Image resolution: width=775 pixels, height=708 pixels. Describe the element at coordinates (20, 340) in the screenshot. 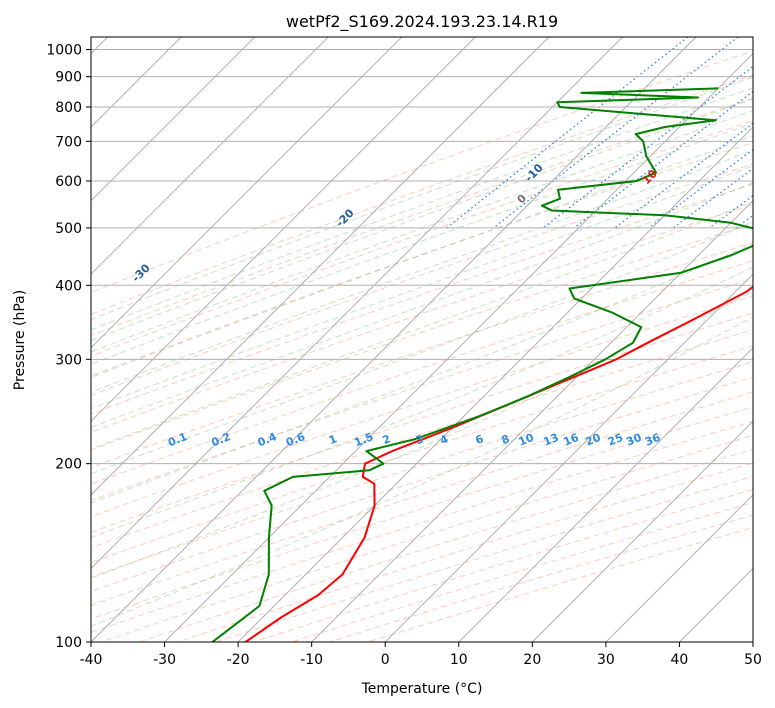

I see `y-axis-title: Pressure (hPa)` at that location.